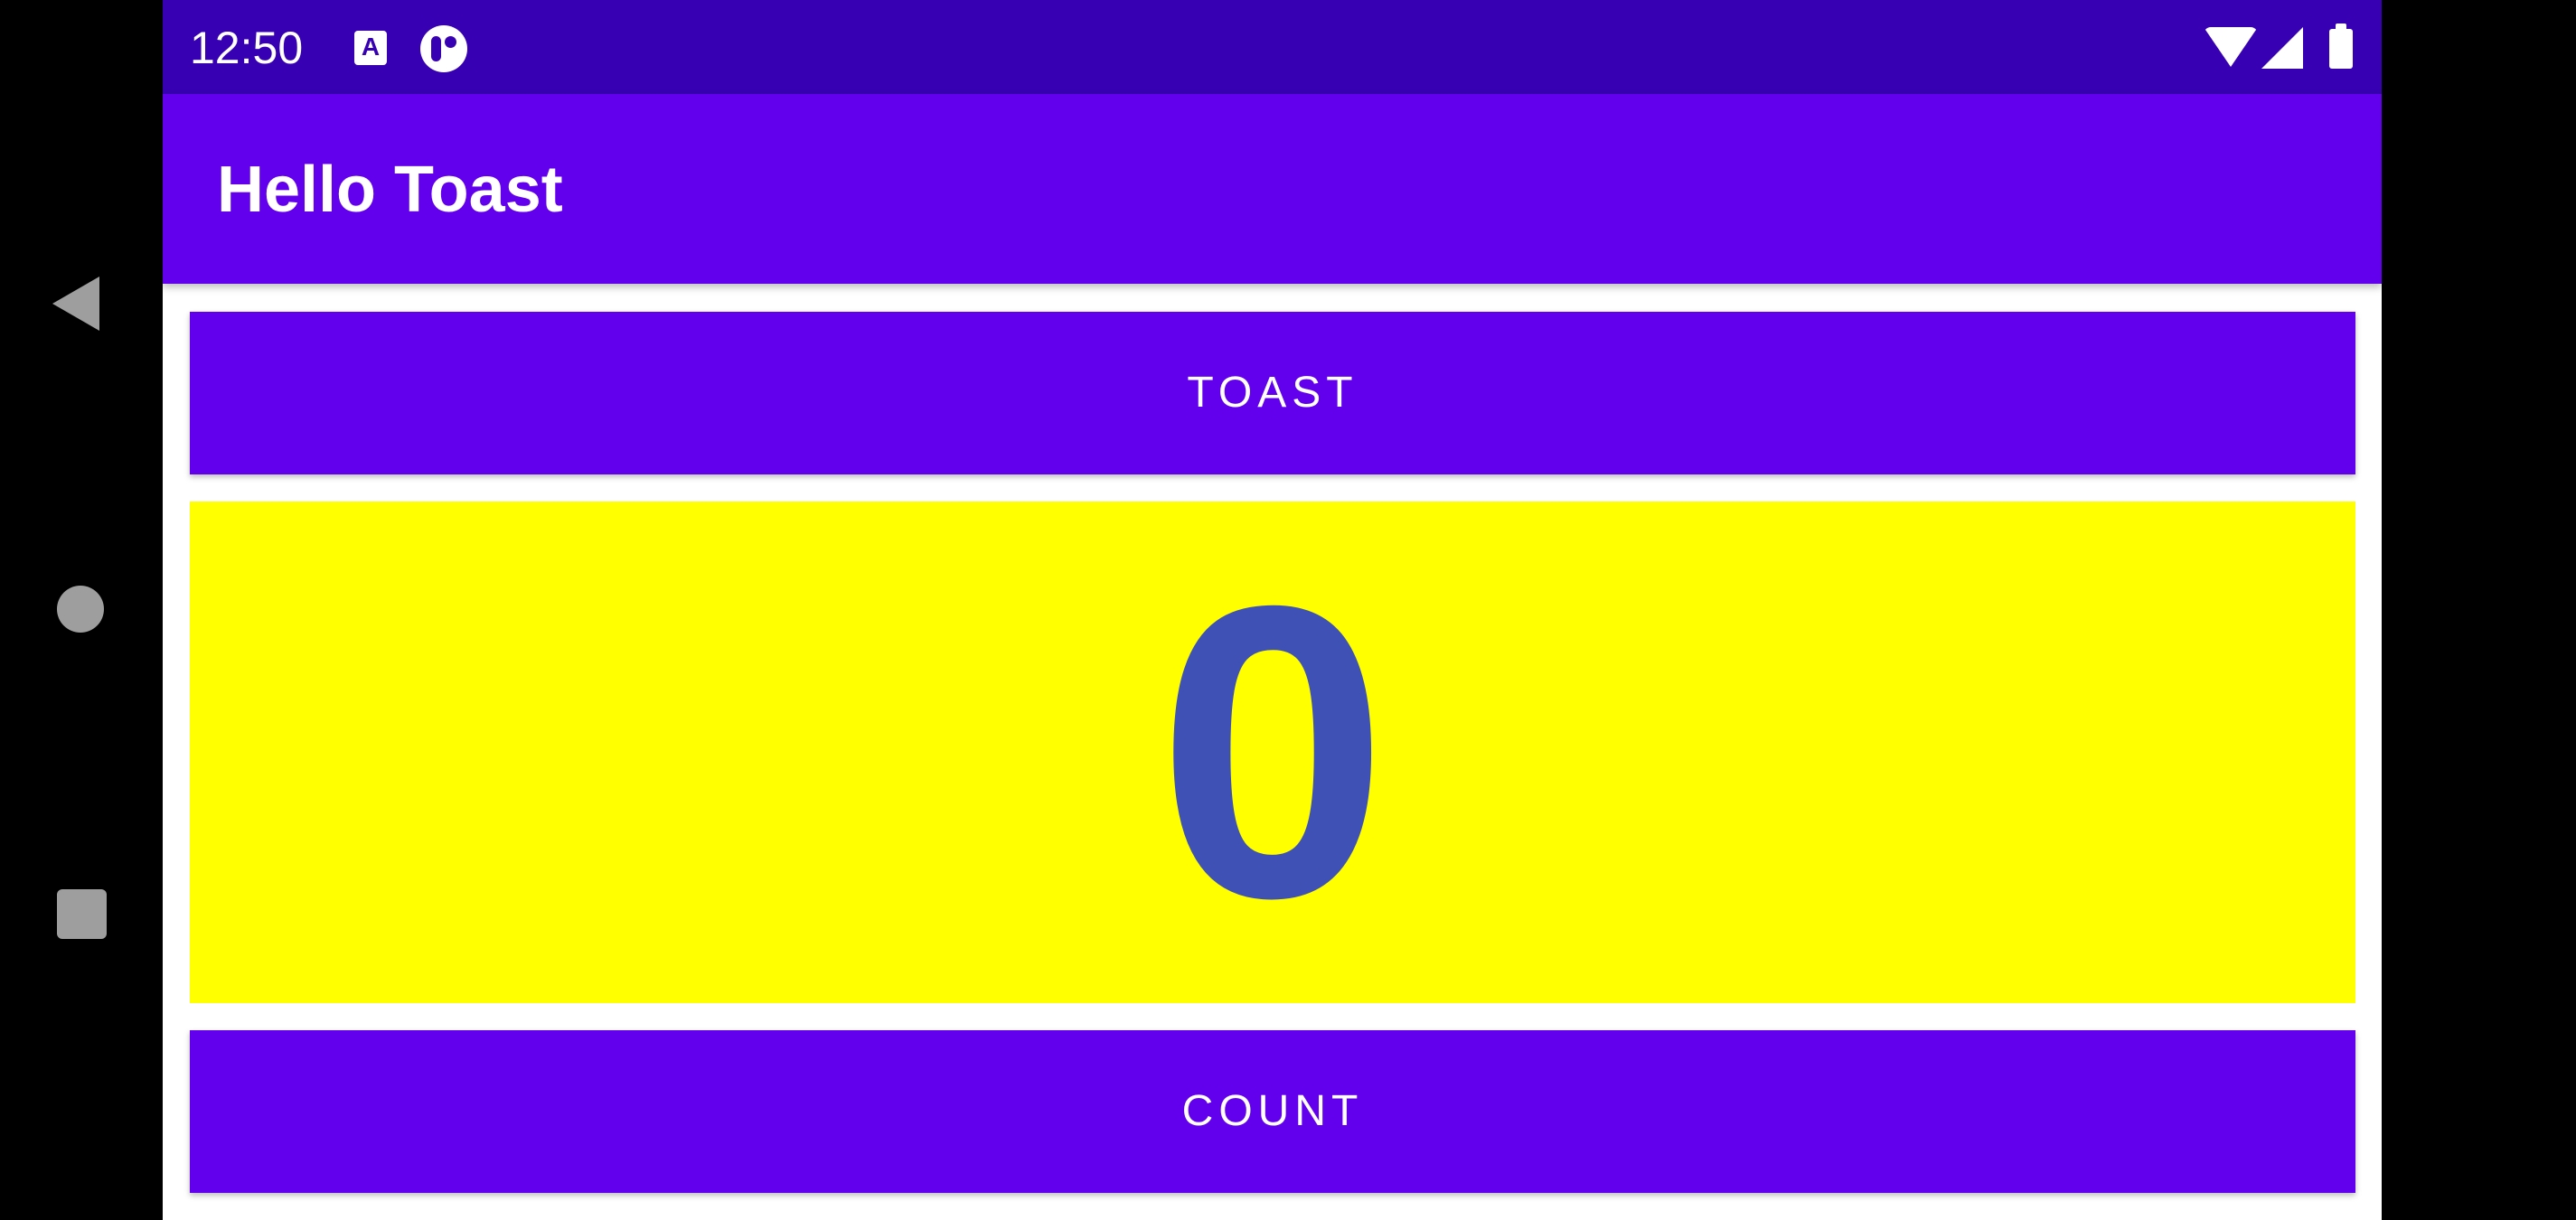 This screenshot has width=2576, height=1220. Describe the element at coordinates (444, 48) in the screenshot. I see `app-notification-icon` at that location.